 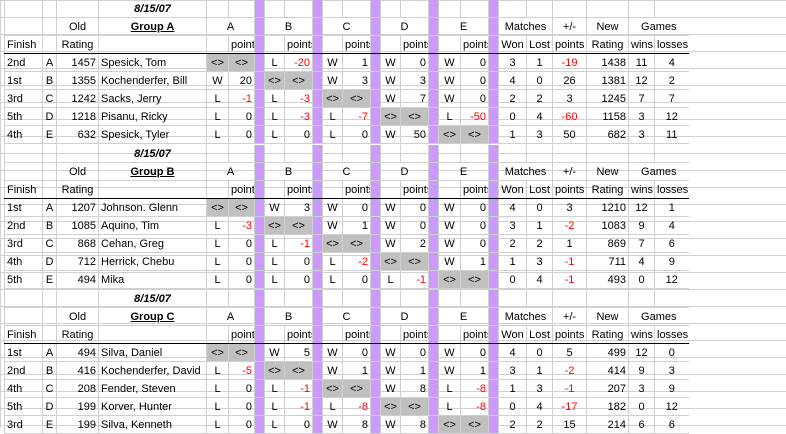 I want to click on points-d: 0, so click(x=414, y=207).